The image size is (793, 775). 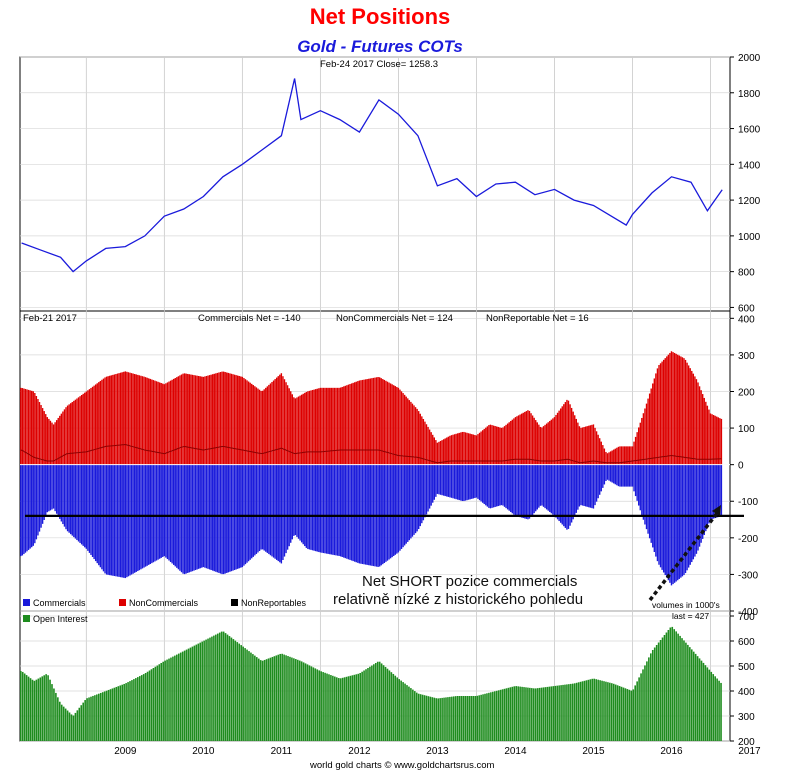 I want to click on noncommercials-series, so click(x=371, y=408).